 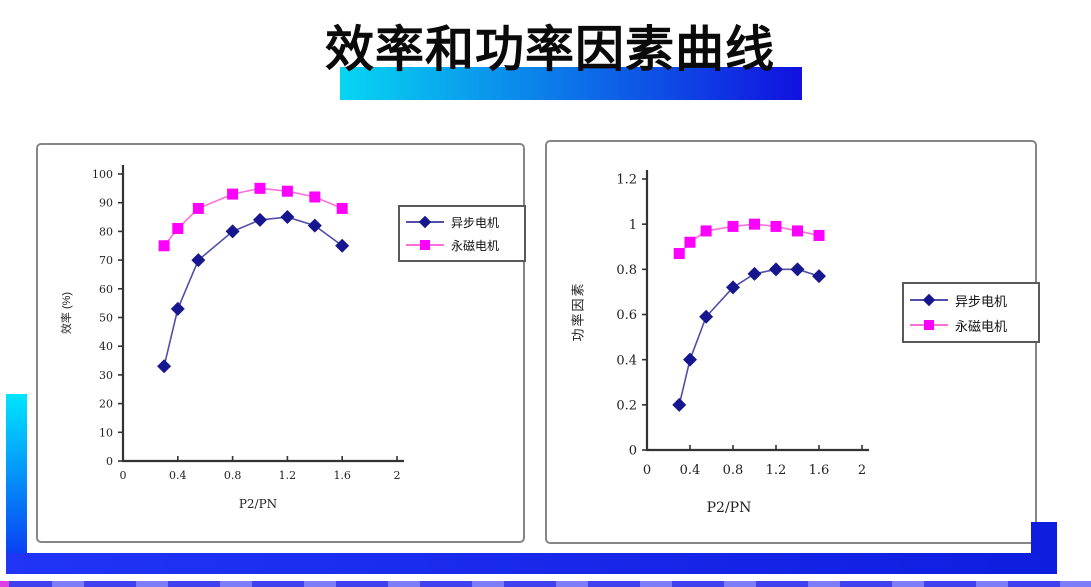 What do you see at coordinates (106, 317) in the screenshot?
I see `svg-text: 50` at bounding box center [106, 317].